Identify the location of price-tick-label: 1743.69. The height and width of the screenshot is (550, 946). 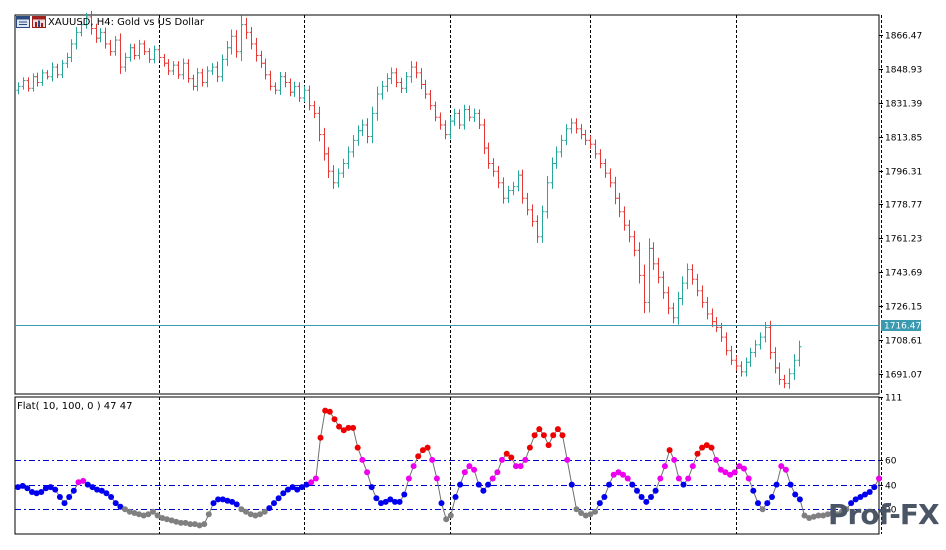
(903, 274).